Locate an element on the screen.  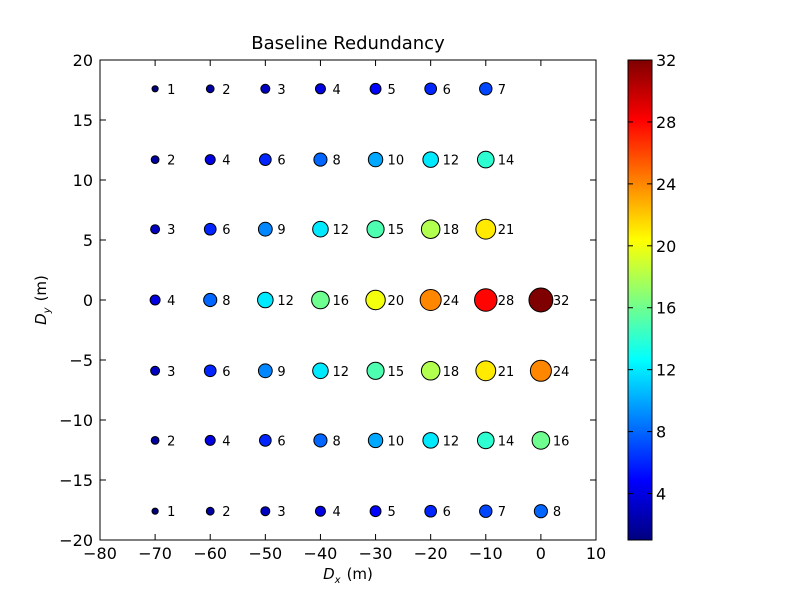
y-tick-label: 0 is located at coordinates (88, 300).